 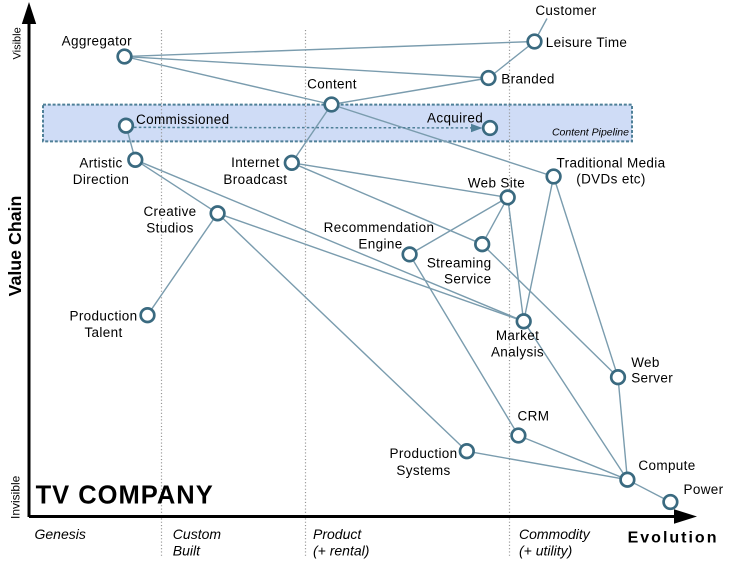 What do you see at coordinates (534, 416) in the screenshot?
I see `svg-text: CRM` at bounding box center [534, 416].